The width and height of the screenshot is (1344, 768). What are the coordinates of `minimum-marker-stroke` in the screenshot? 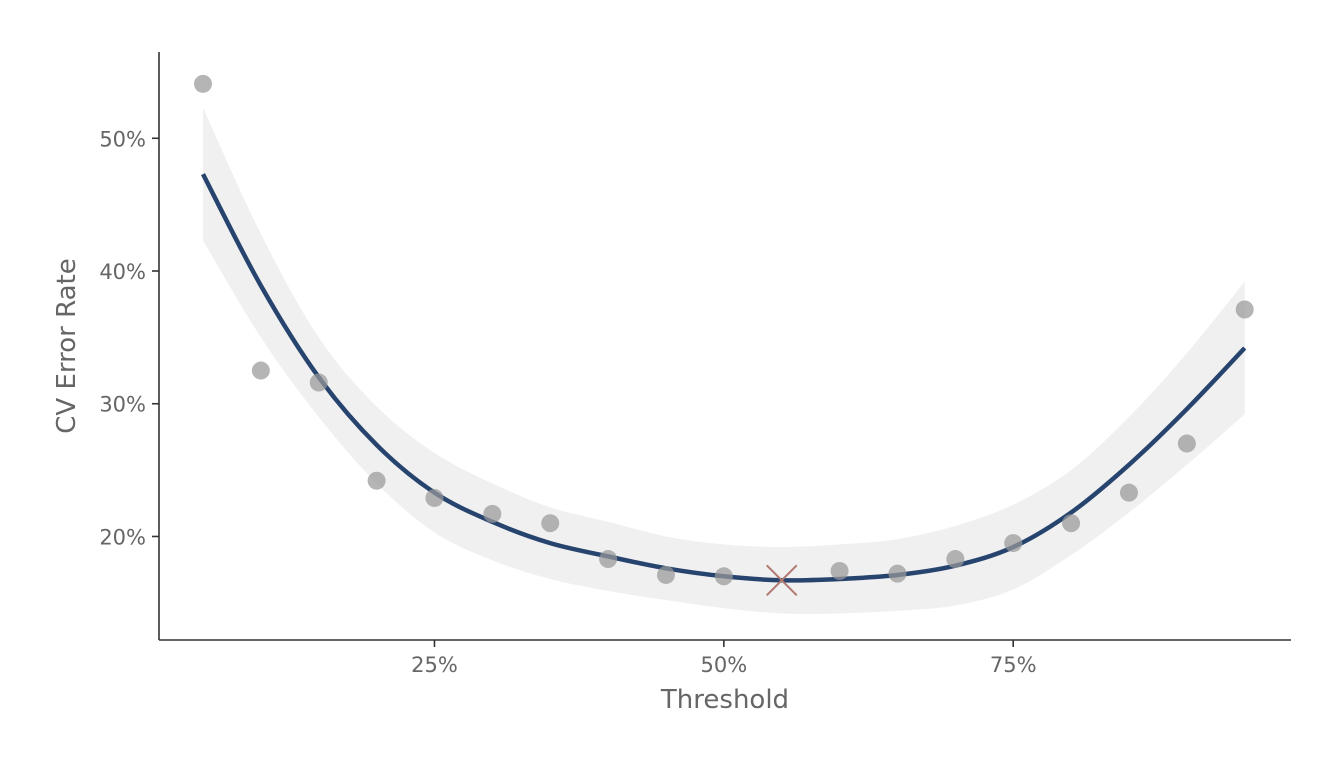 It's located at (782, 580).